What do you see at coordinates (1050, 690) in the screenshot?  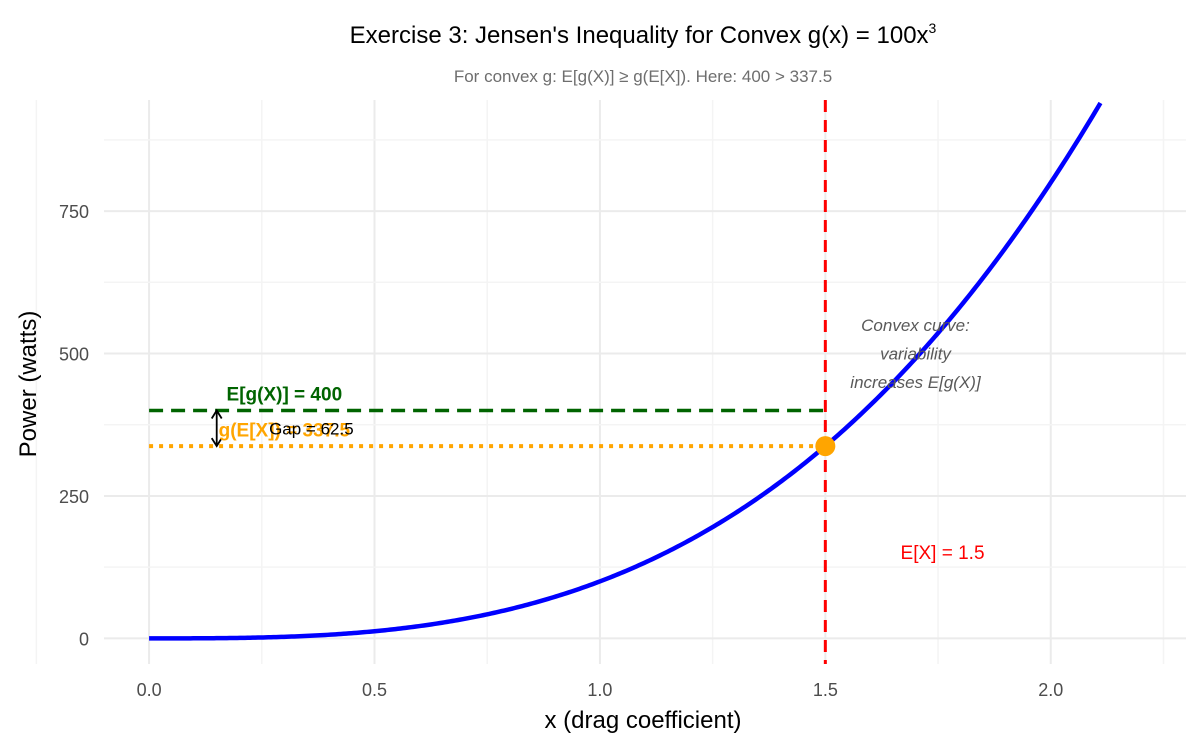 I see `x-tick-label: 2.0` at bounding box center [1050, 690].